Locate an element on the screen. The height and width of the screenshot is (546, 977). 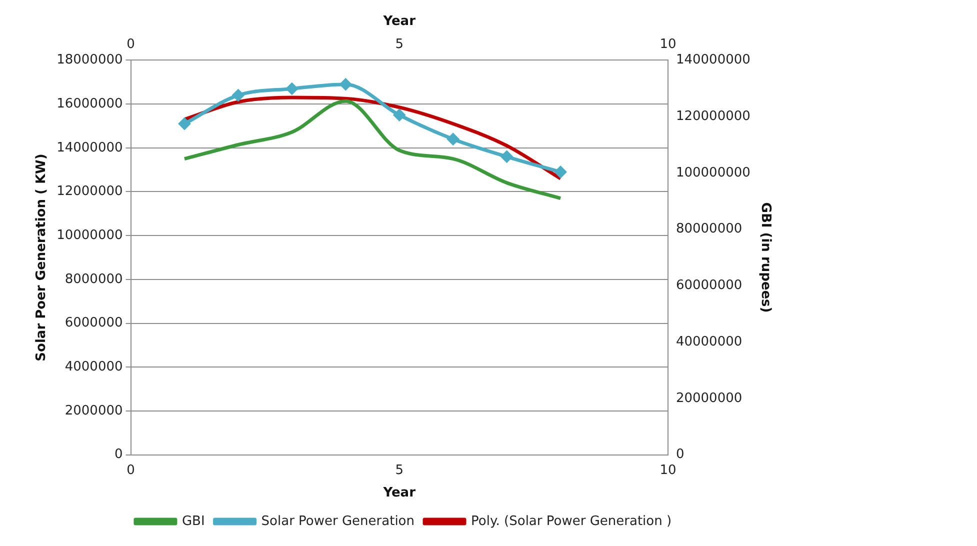
y2-tick-label: 140000000 is located at coordinates (713, 60).